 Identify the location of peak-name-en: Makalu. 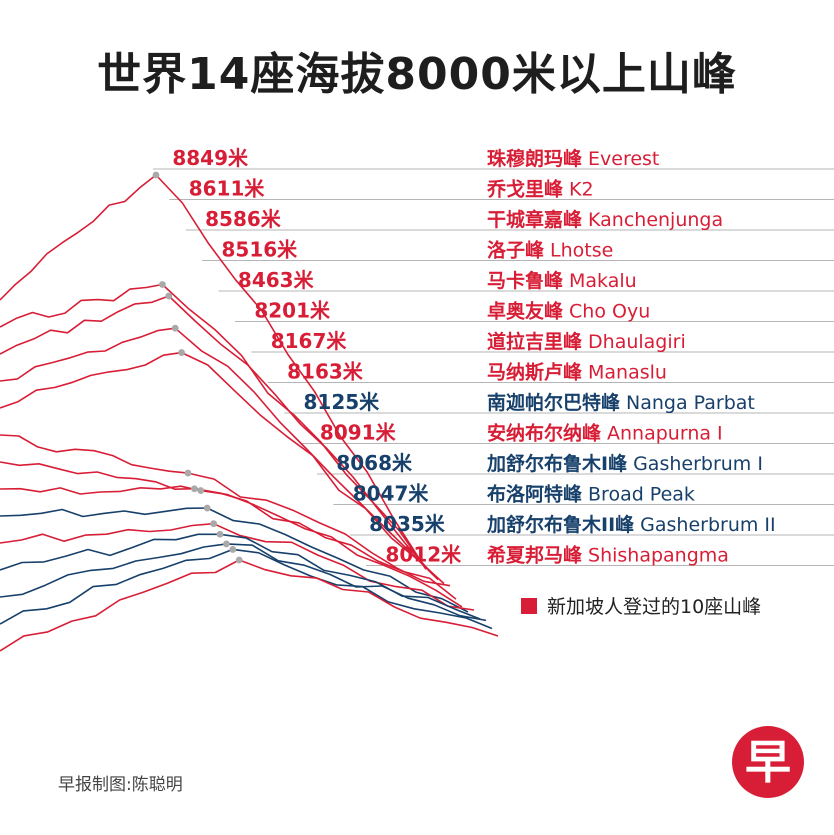
(603, 281).